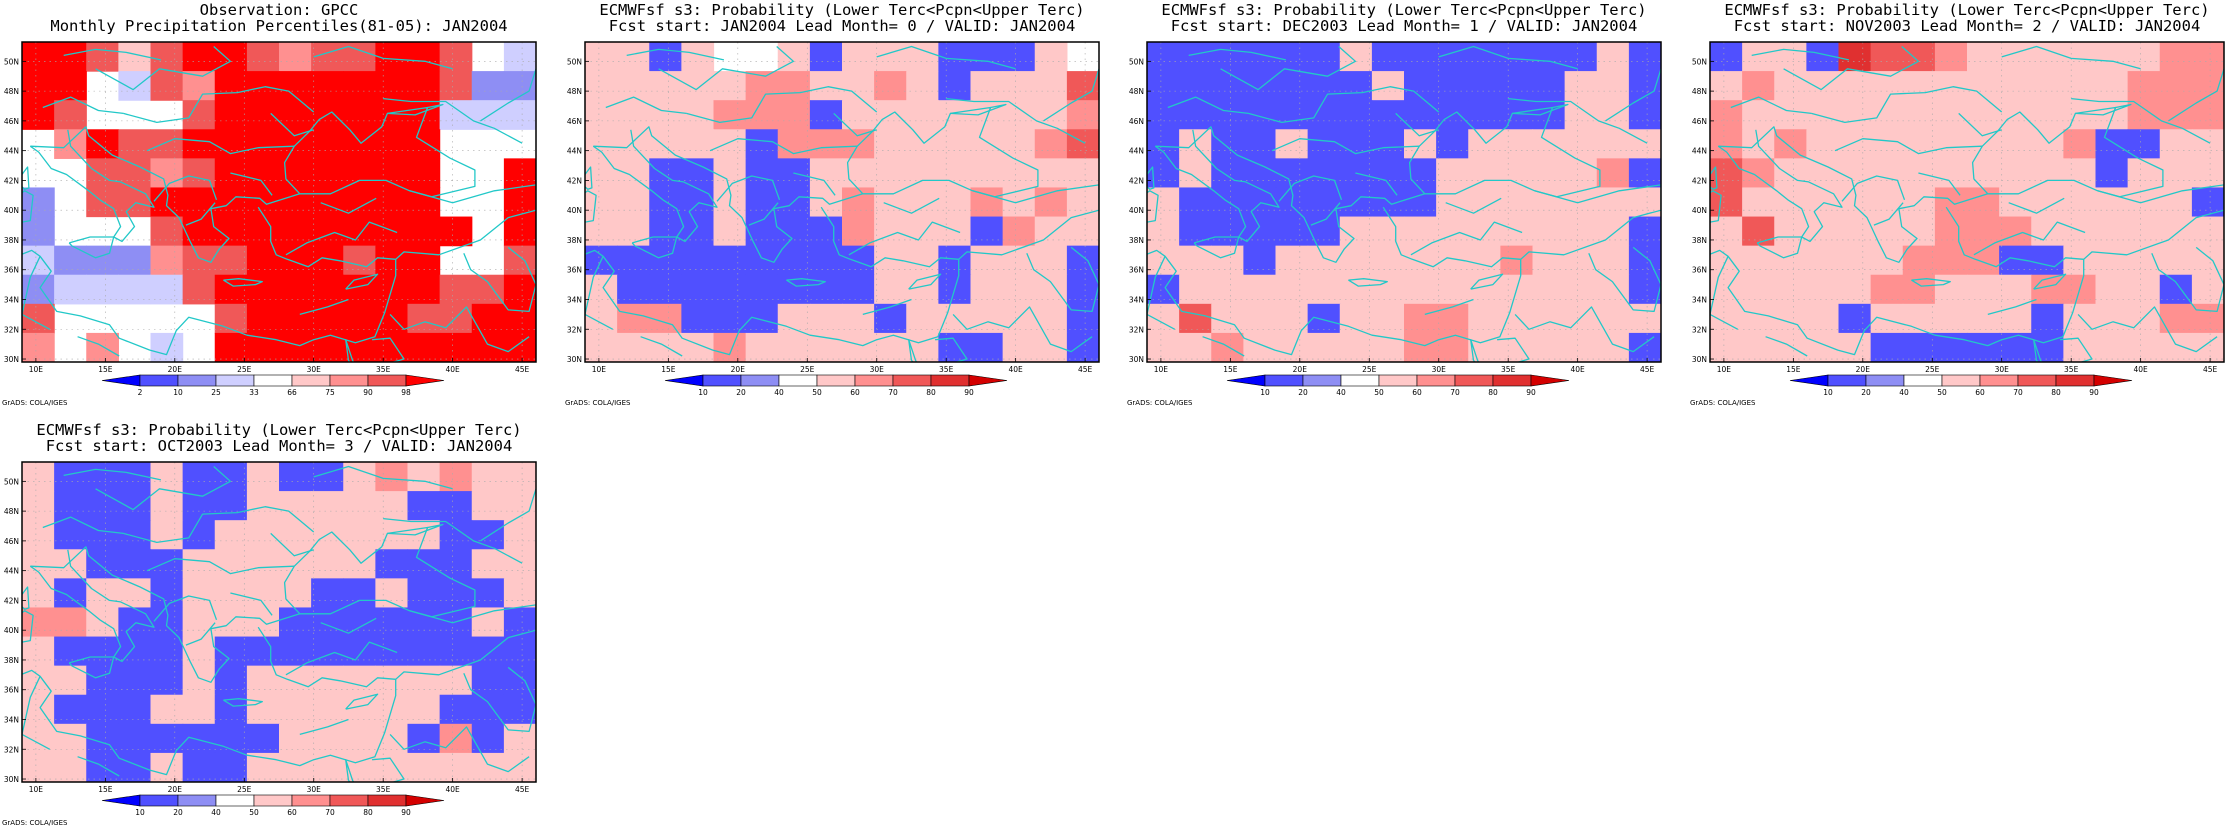 This screenshot has width=2240, height=840. I want to click on colorbar-label: 25, so click(216, 392).